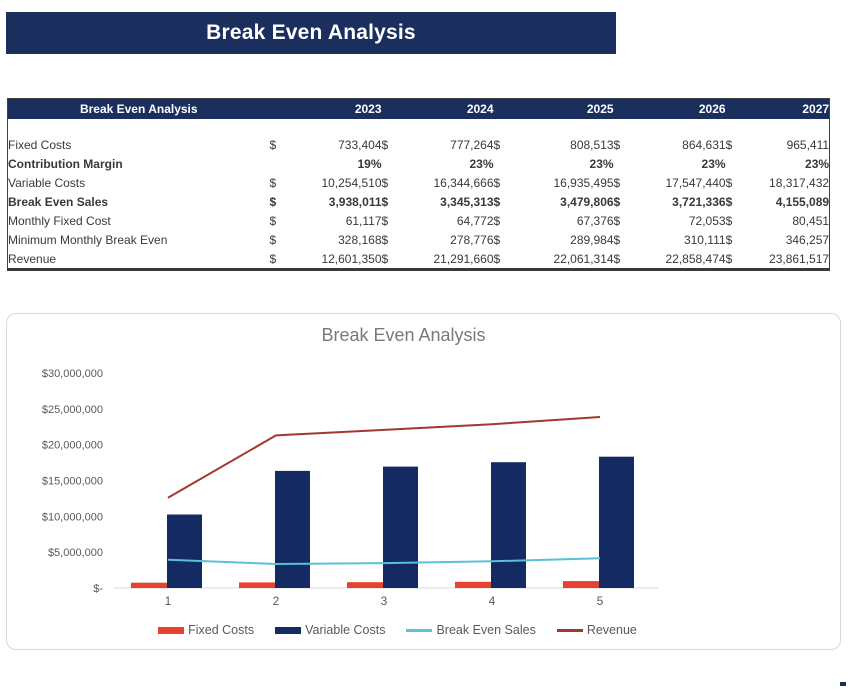 This screenshot has height=689, width=850. I want to click on legend-item-fixed-costs: Fixed Costs, so click(206, 630).